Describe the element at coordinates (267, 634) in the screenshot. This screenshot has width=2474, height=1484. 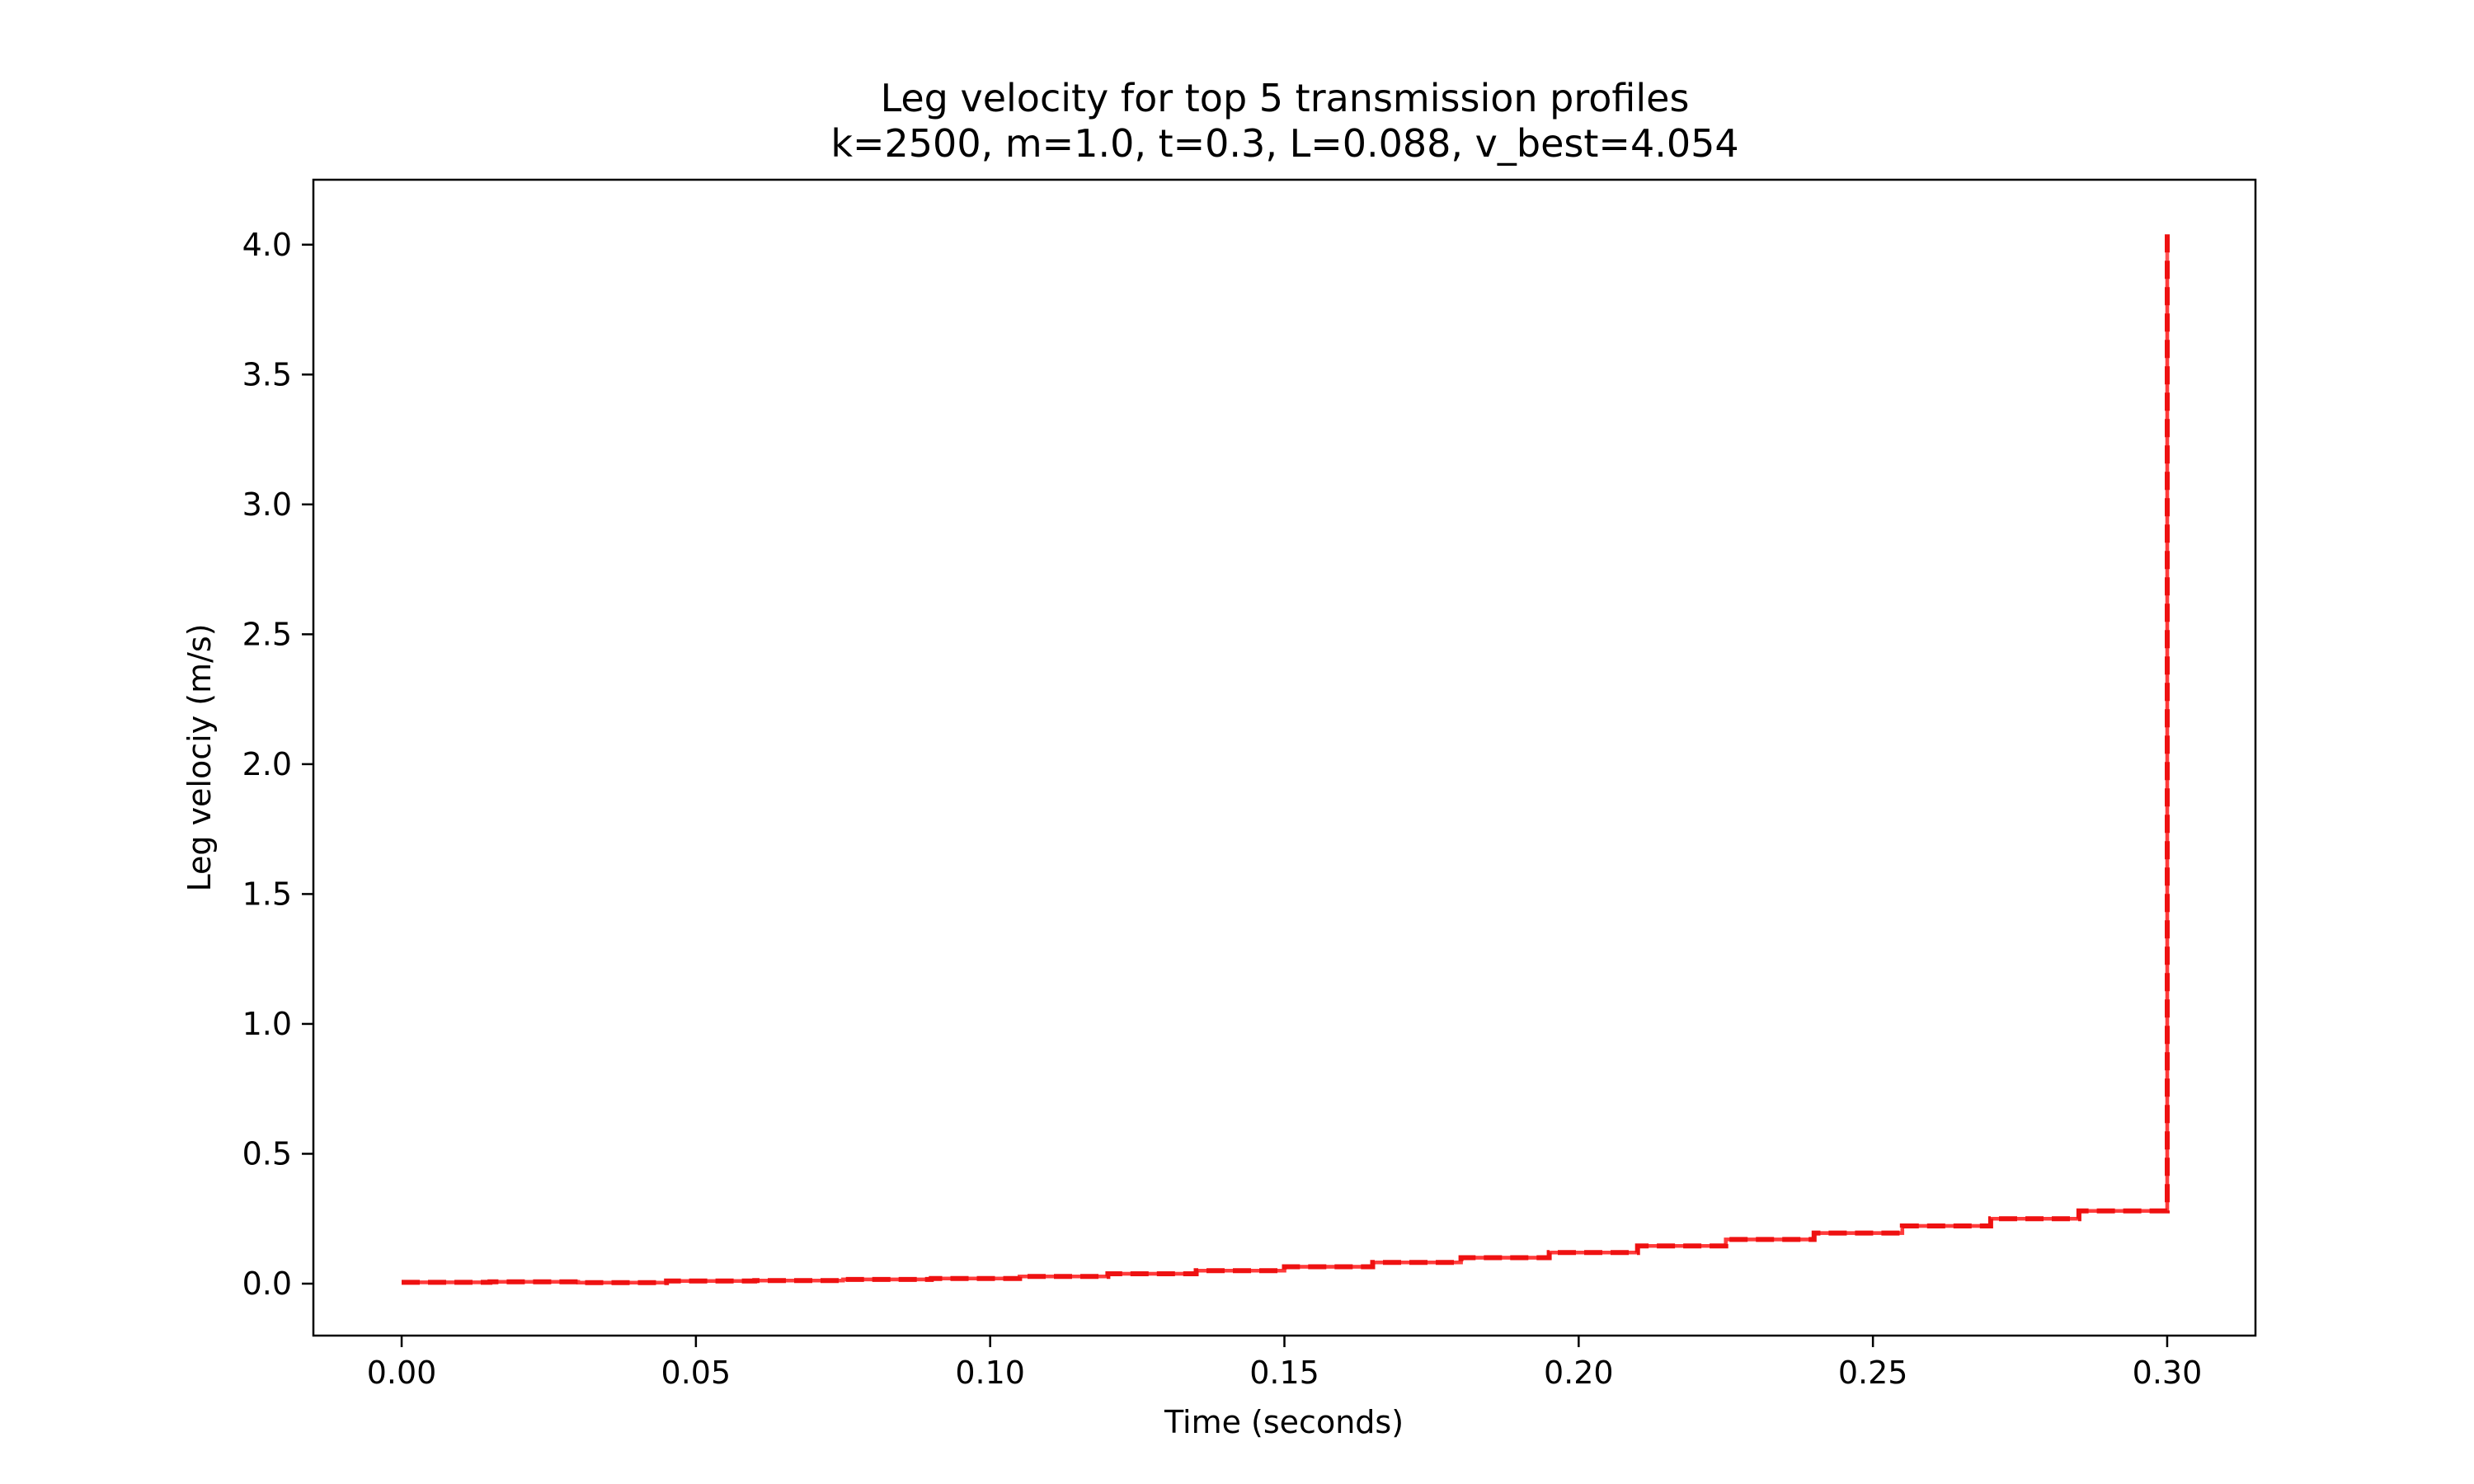
I see `y-tick-label: 2.5` at that location.